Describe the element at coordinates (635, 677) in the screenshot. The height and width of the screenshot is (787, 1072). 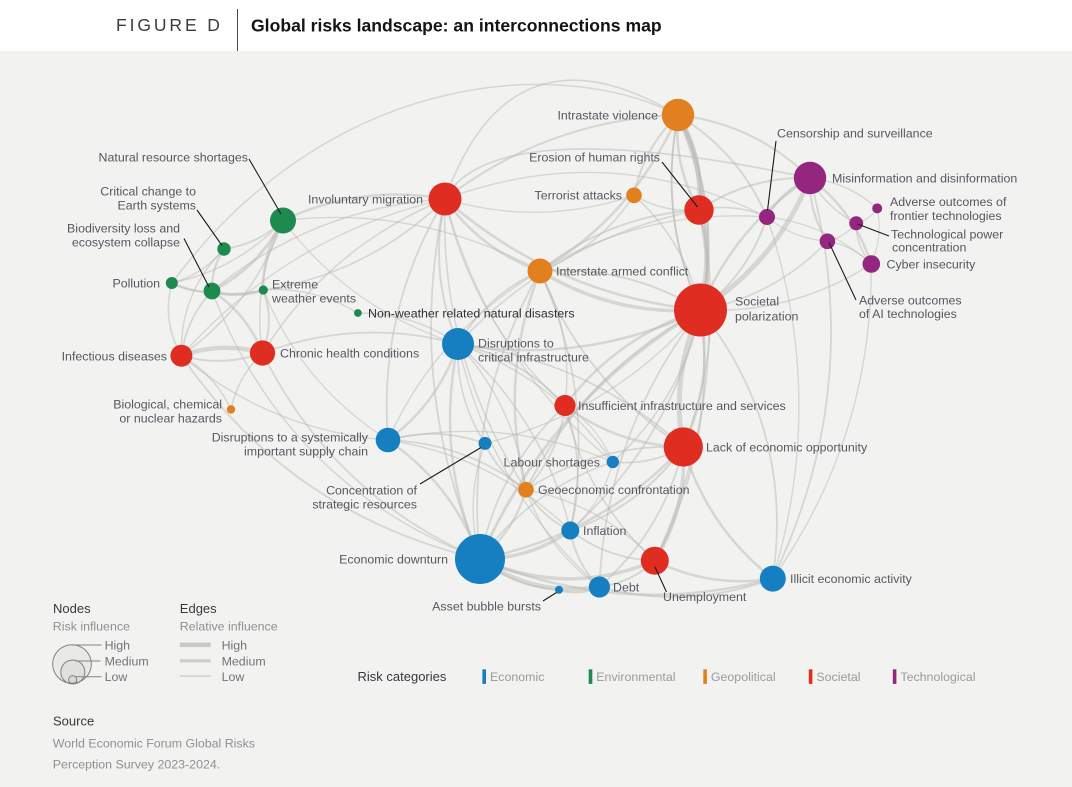
I see `svg-text: Environmental` at that location.